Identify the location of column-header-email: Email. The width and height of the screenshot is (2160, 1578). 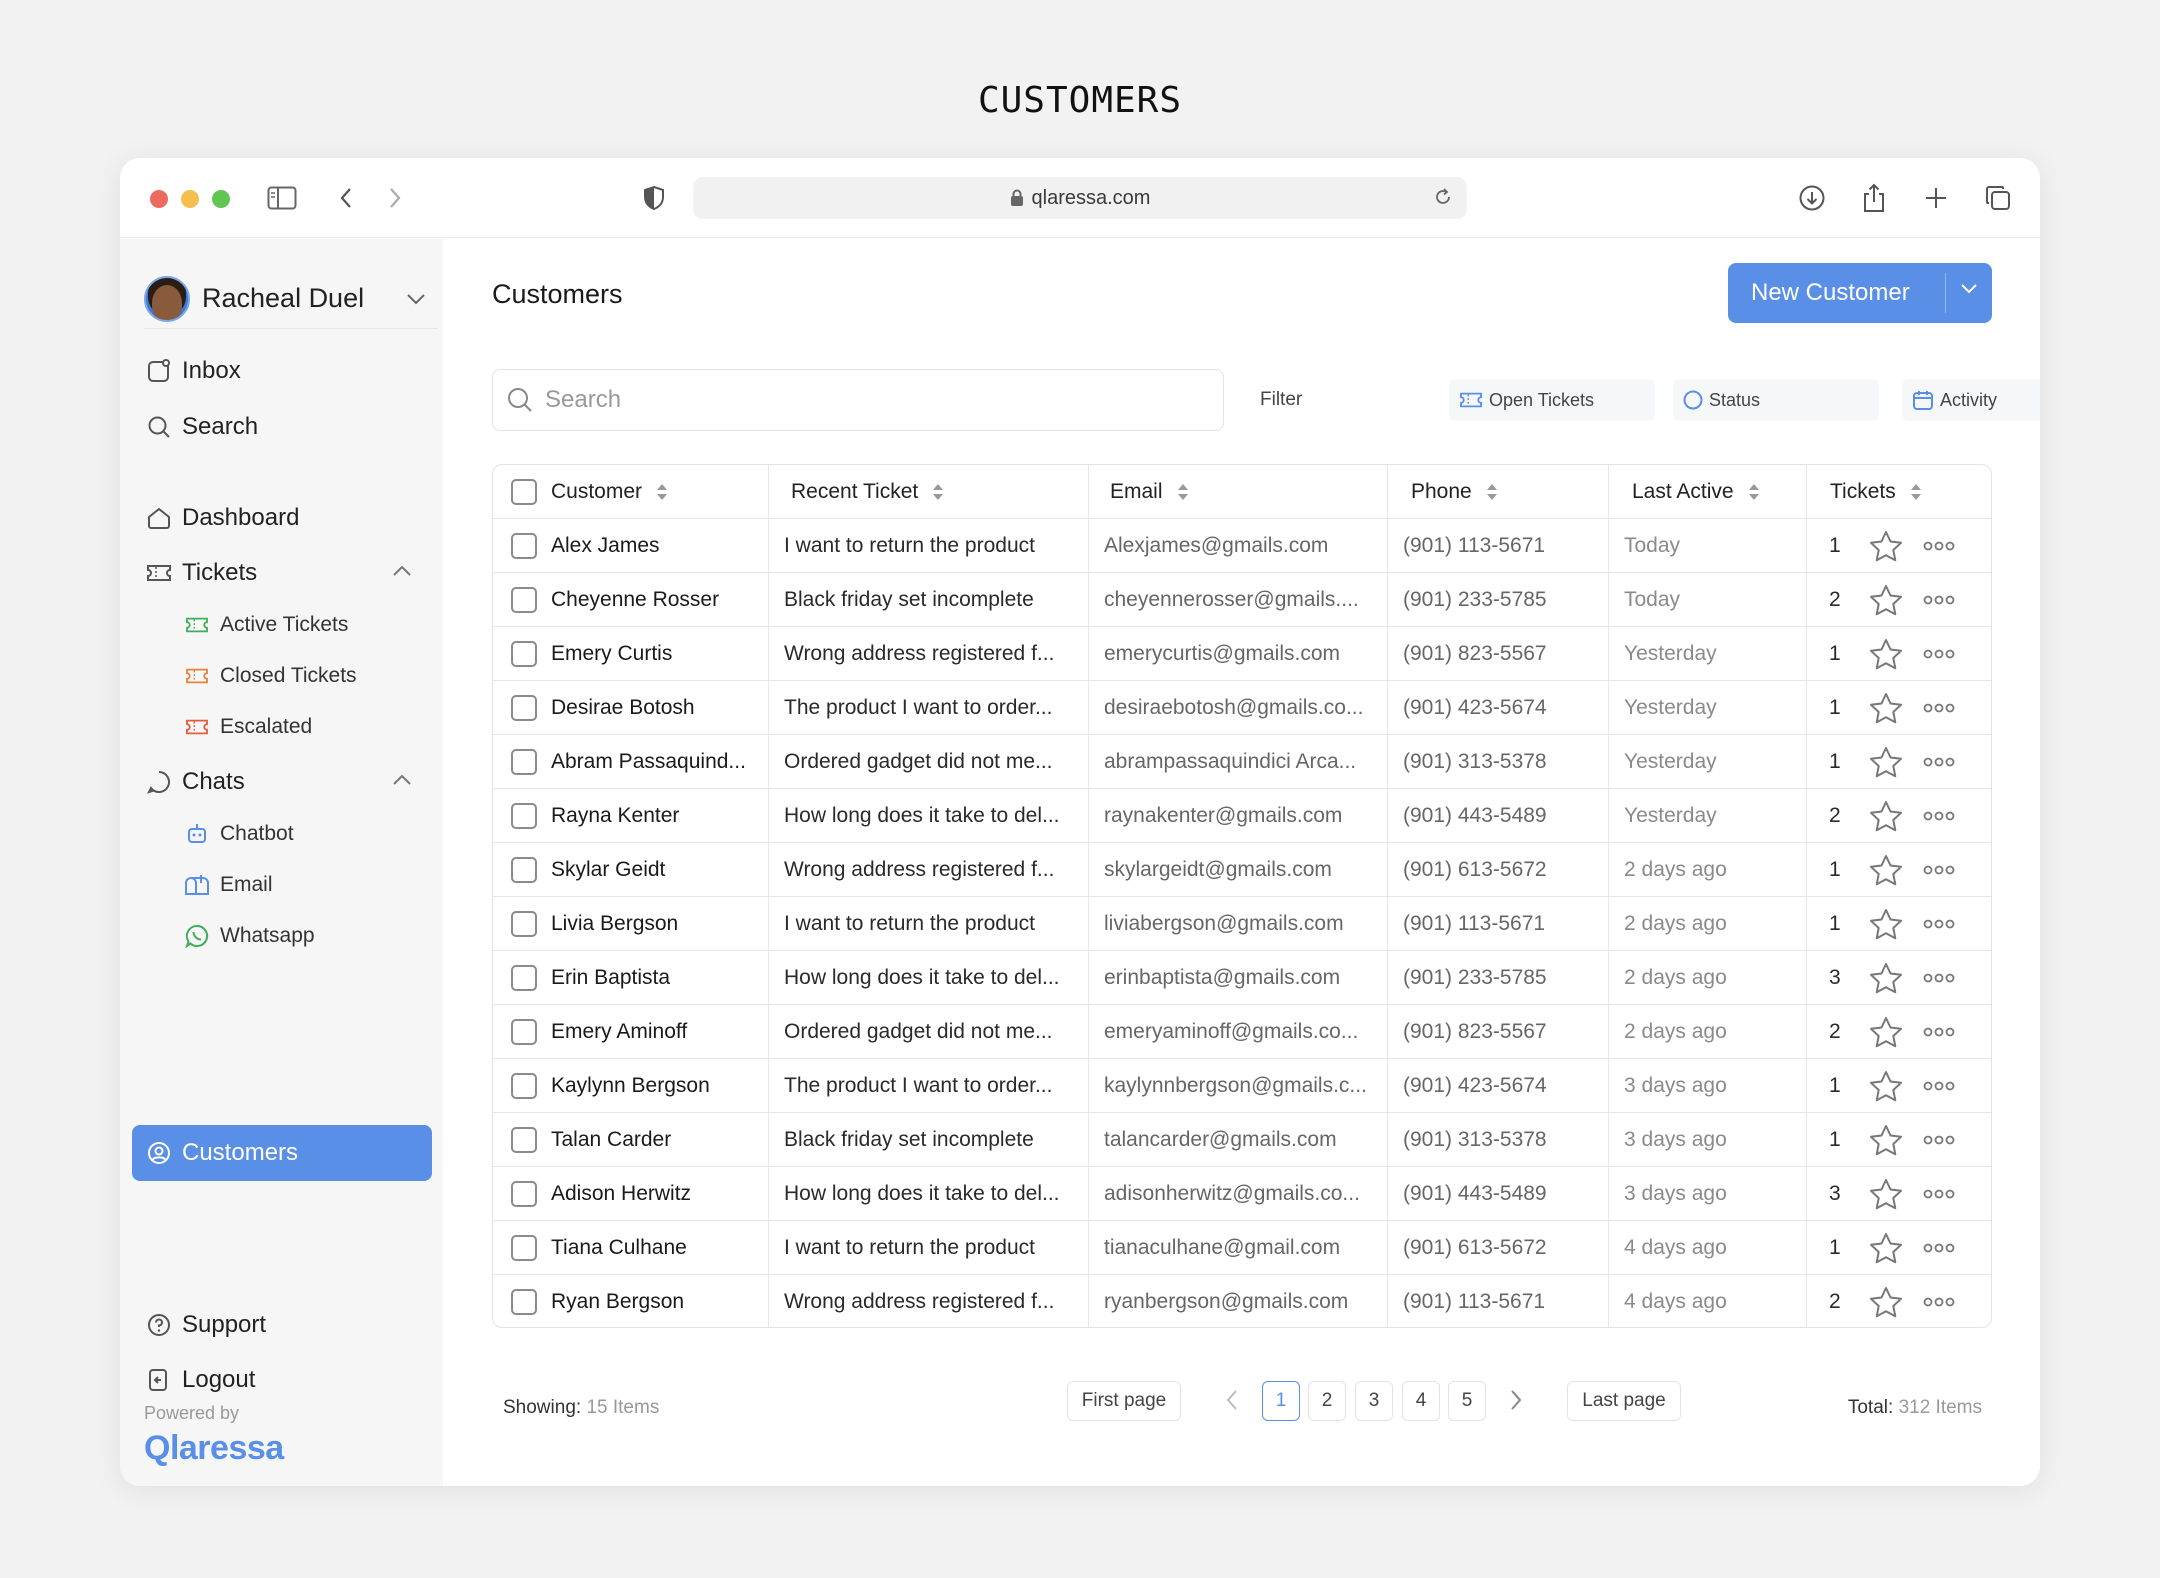
(1149, 492).